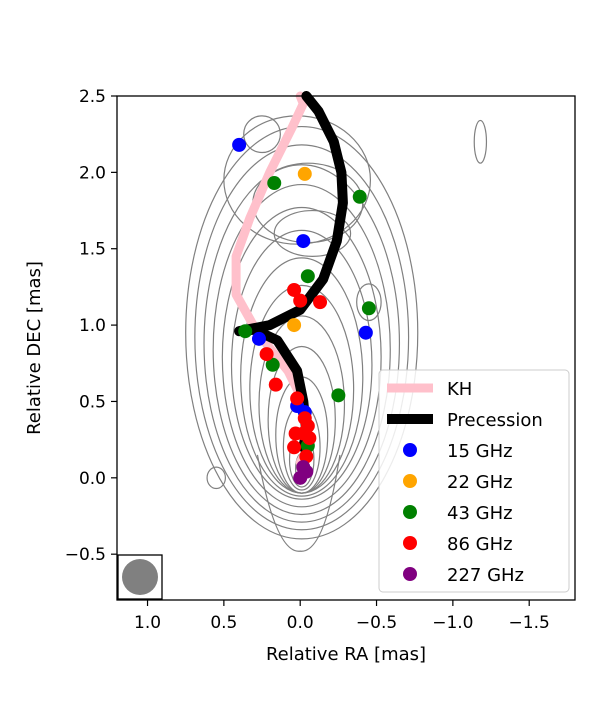 The width and height of the screenshot is (598, 706). Describe the element at coordinates (92, 97) in the screenshot. I see `y-tick-label: 2.5` at that location.